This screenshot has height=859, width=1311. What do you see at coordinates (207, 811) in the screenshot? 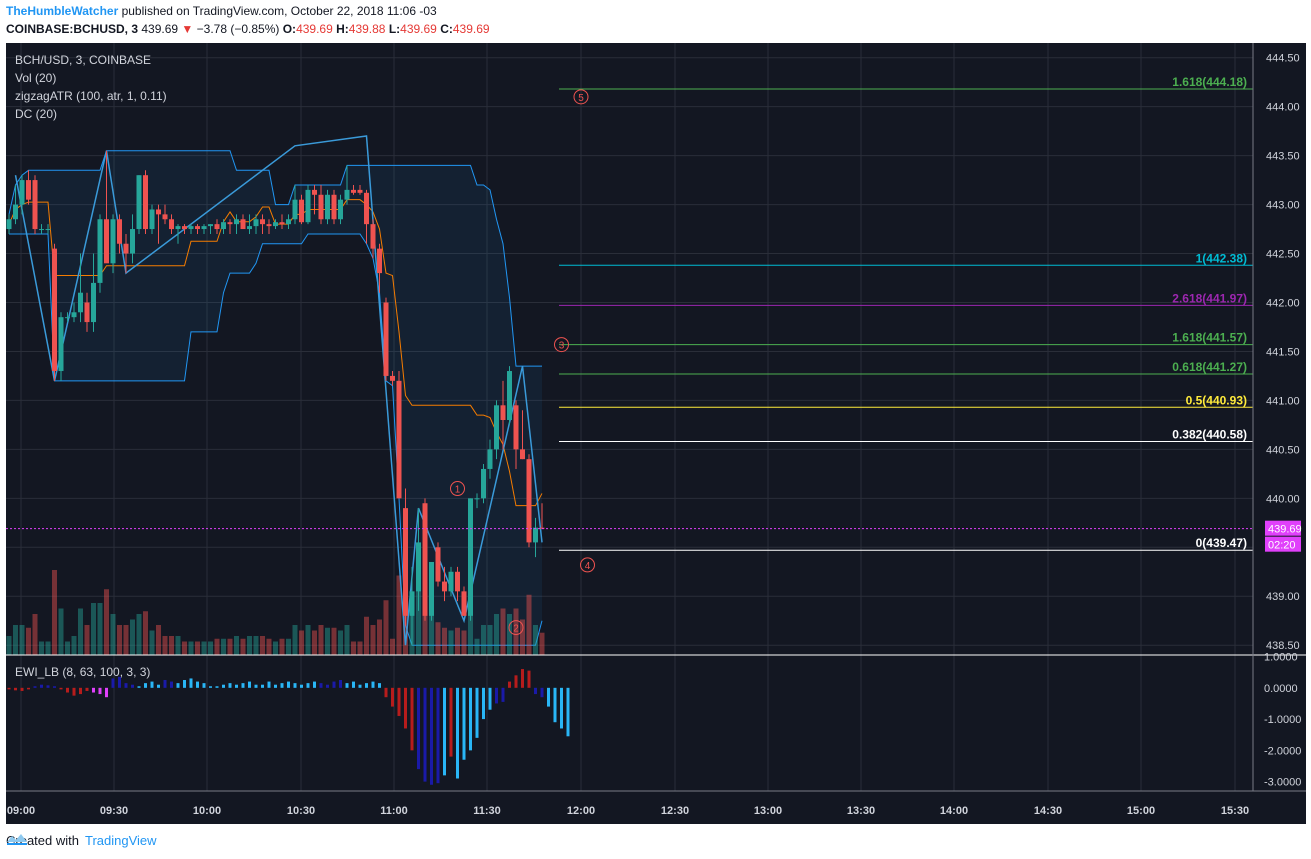
I see `time-tick-label: 10:00` at bounding box center [207, 811].